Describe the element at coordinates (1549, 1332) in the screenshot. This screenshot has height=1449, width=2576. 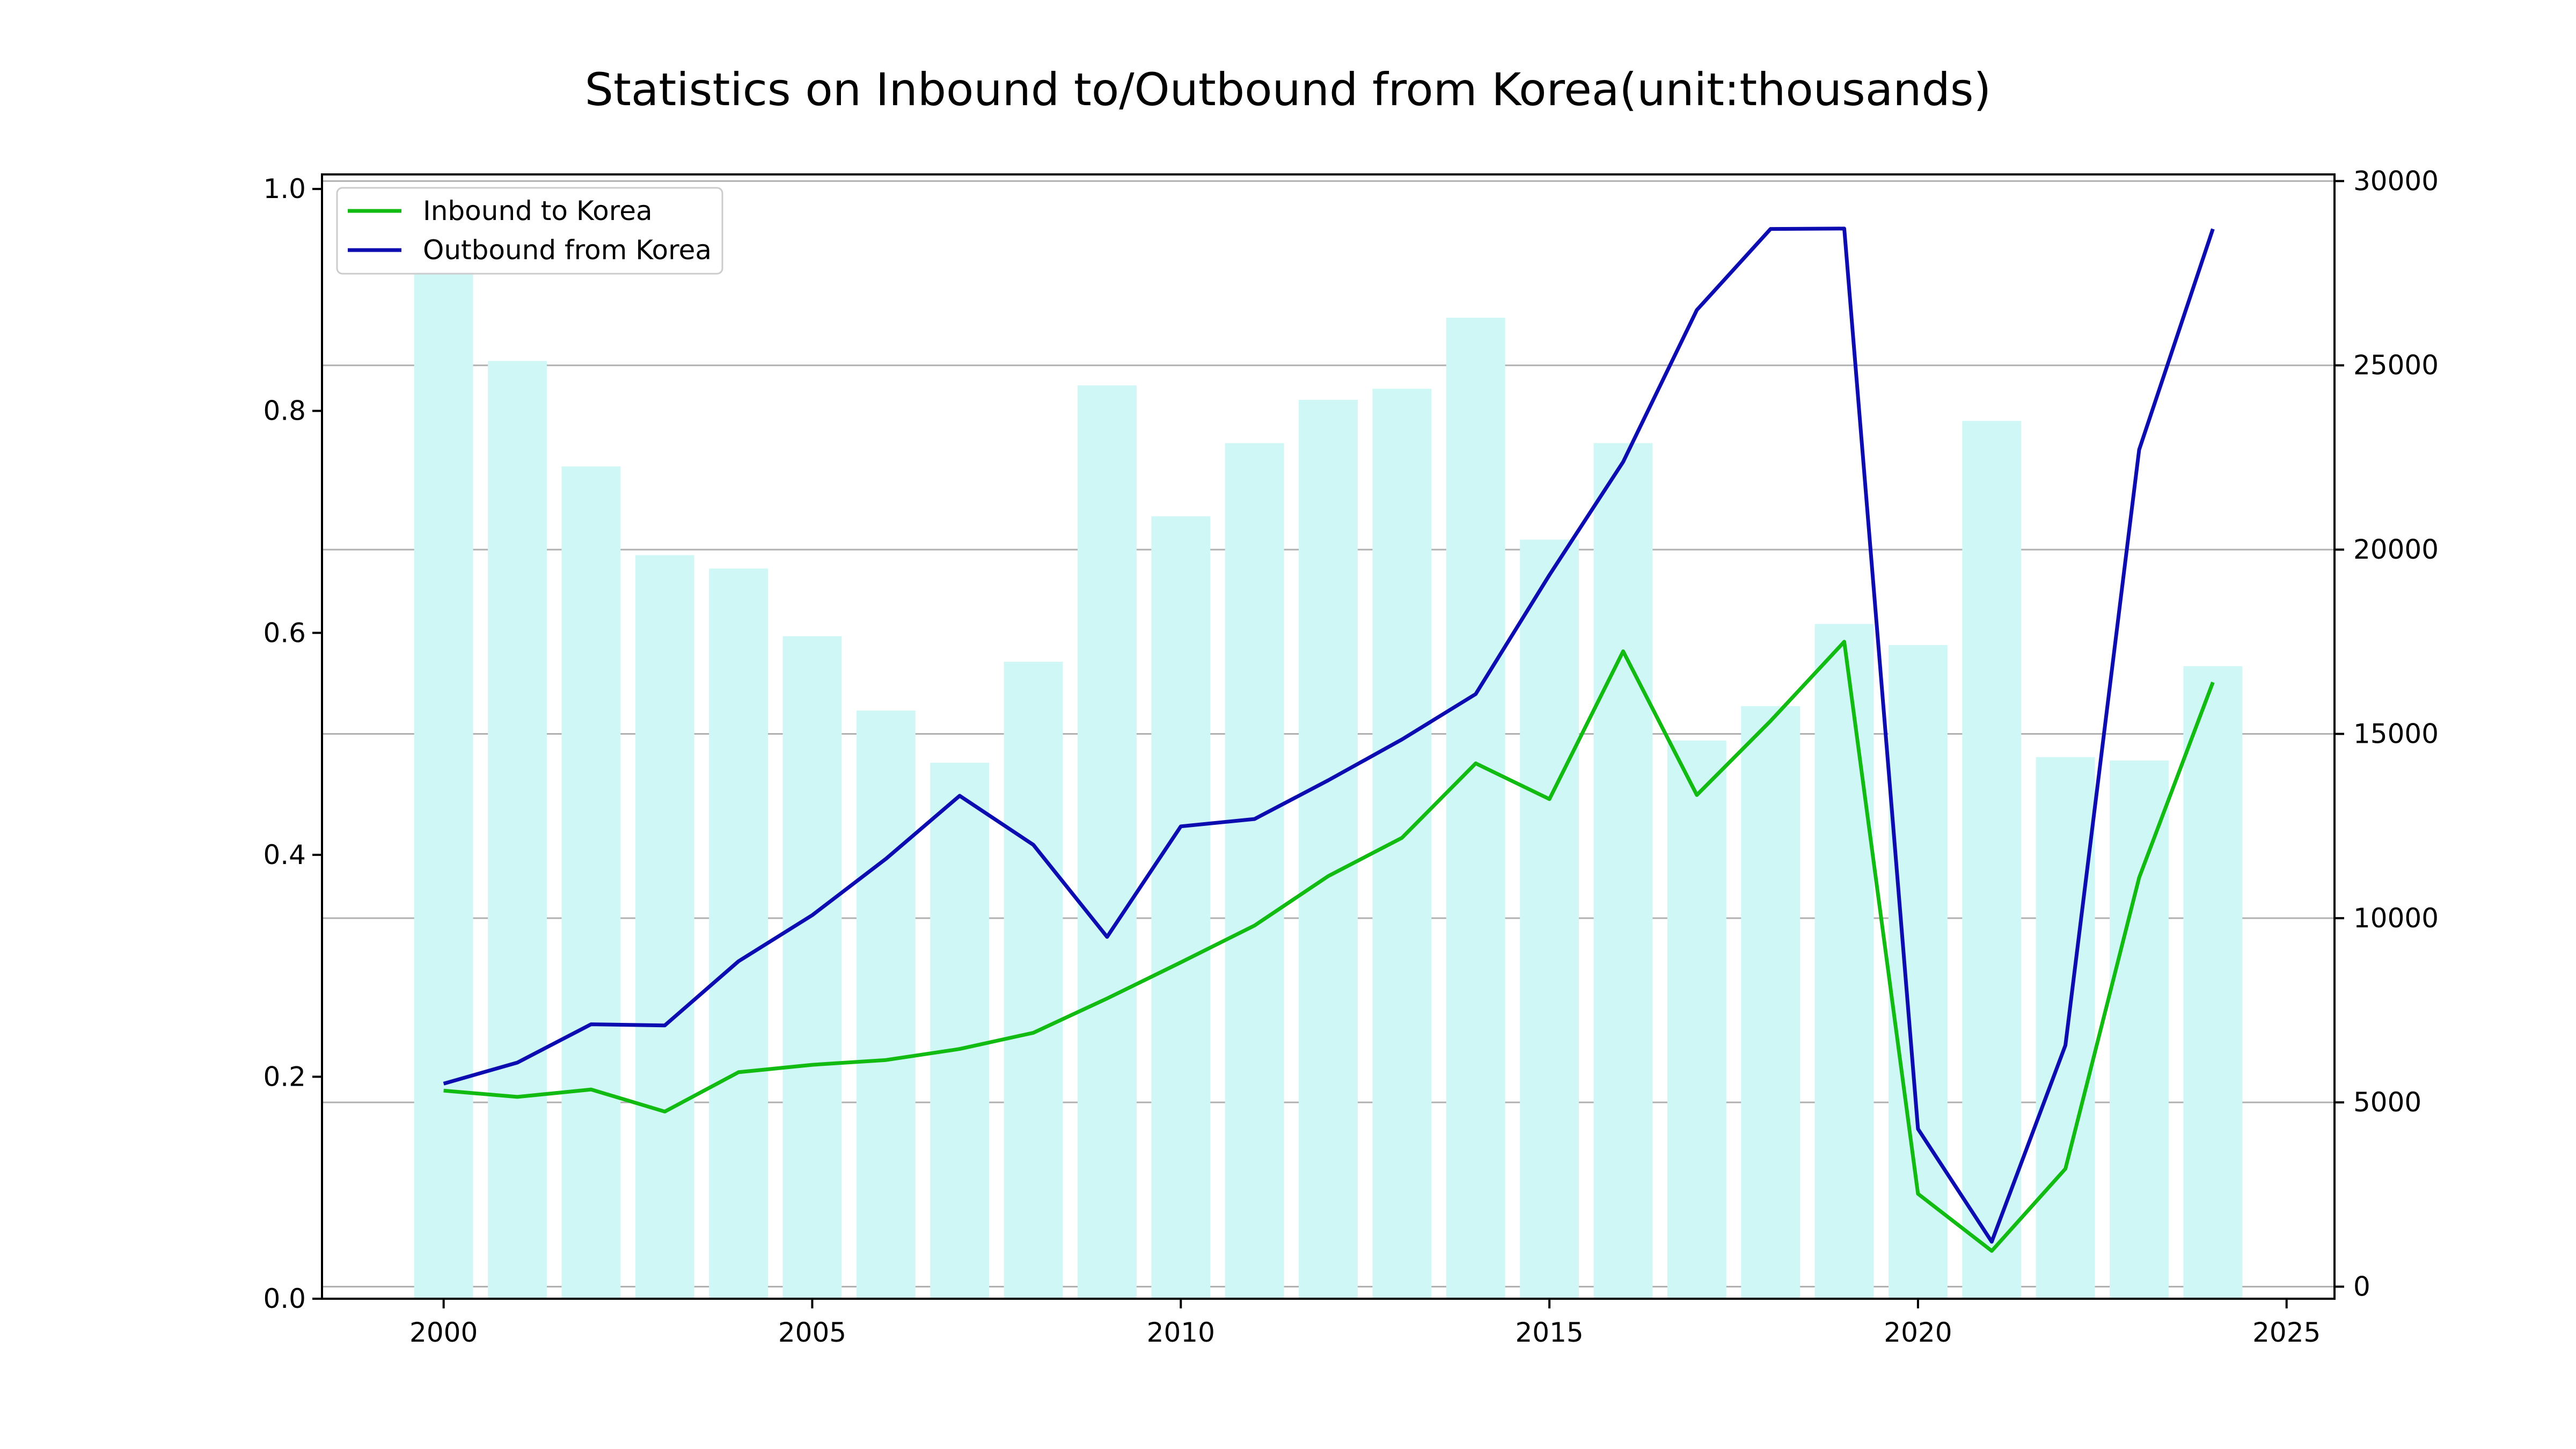
I see `x-tick-label: 2015` at that location.